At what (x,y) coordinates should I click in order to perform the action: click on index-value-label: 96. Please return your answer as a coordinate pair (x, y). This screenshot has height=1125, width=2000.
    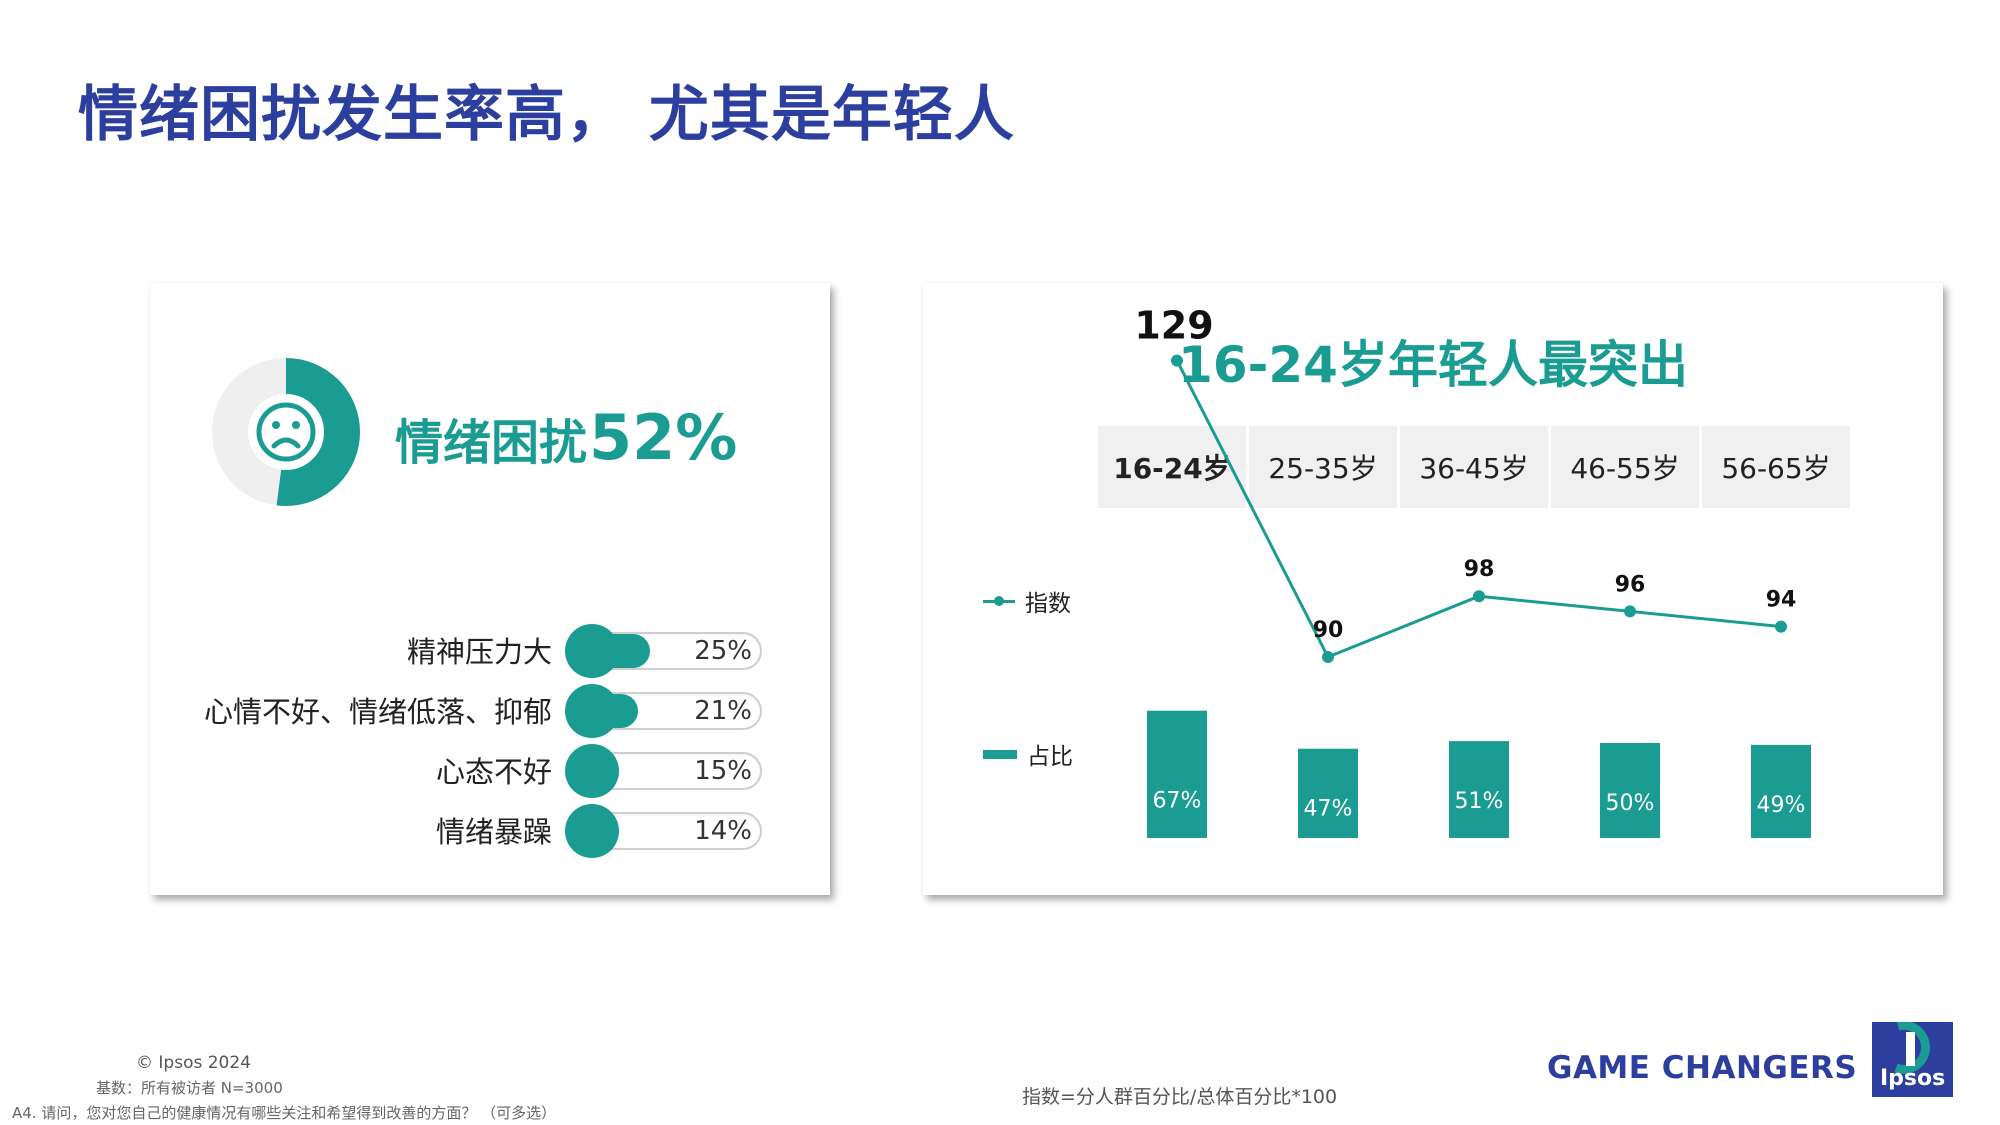
    Looking at the image, I should click on (1630, 584).